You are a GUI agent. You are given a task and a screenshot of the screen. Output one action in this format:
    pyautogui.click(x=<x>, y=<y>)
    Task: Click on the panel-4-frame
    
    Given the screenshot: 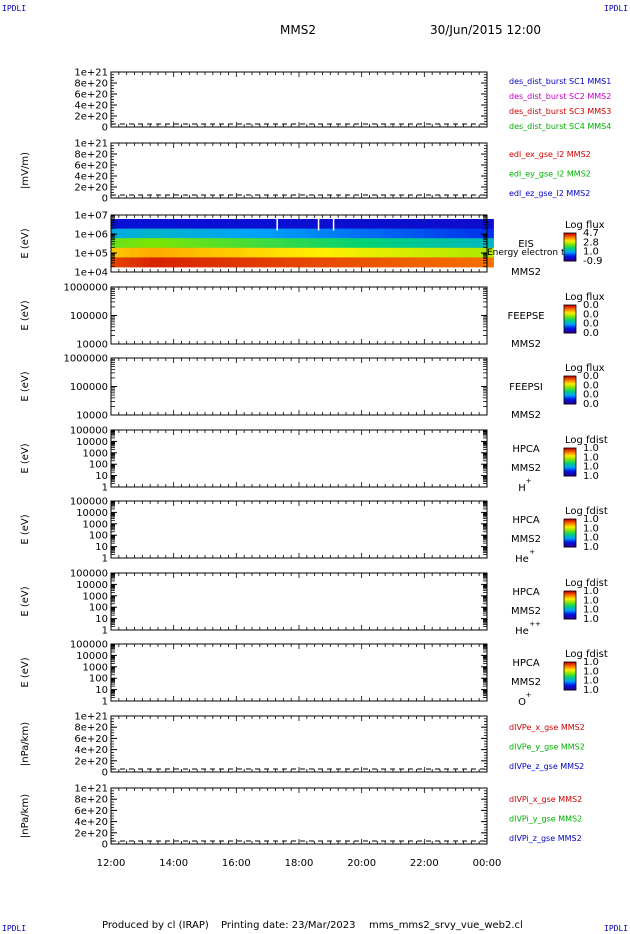 What is the action you would take?
    pyautogui.click(x=299, y=315)
    